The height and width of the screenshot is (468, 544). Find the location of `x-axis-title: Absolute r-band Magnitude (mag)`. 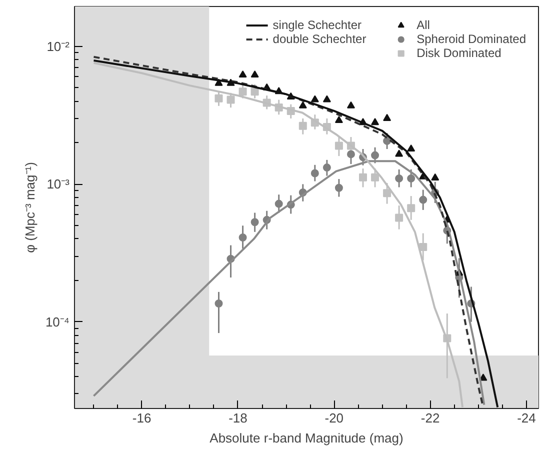

x-axis-title: Absolute r-band Magnitude (mag) is located at coordinates (307, 438).